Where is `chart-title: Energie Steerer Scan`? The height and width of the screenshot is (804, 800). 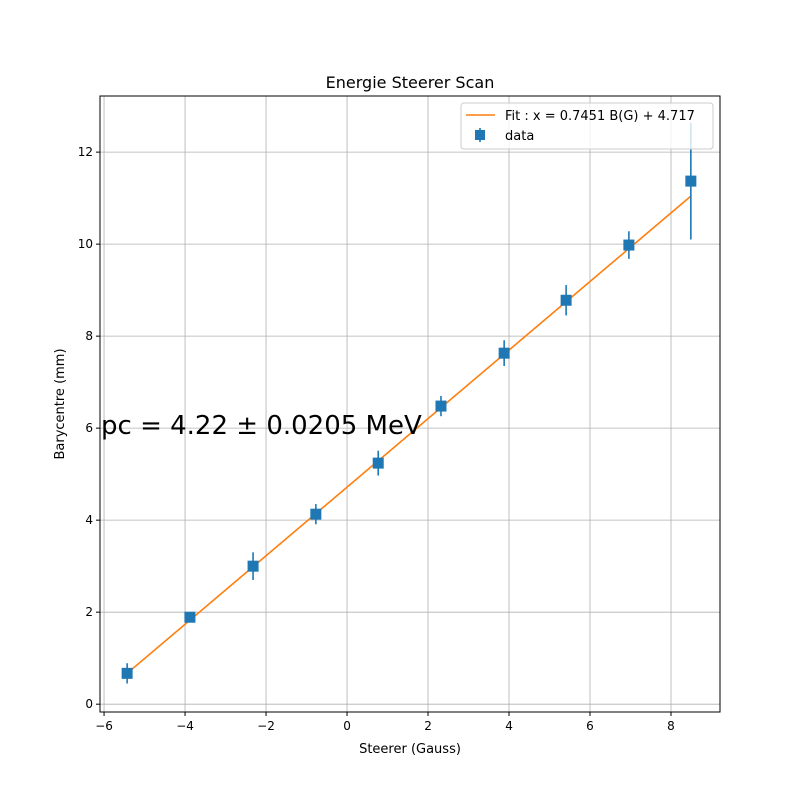
chart-title: Energie Steerer Scan is located at coordinates (410, 82).